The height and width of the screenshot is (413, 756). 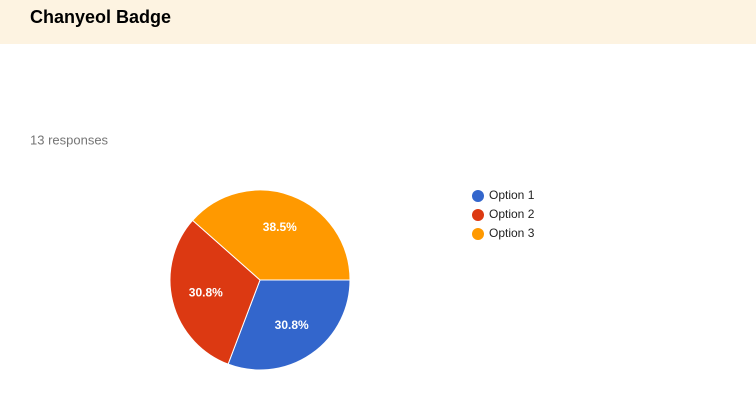 What do you see at coordinates (280, 227) in the screenshot?
I see `slice-label: 38.5%` at bounding box center [280, 227].